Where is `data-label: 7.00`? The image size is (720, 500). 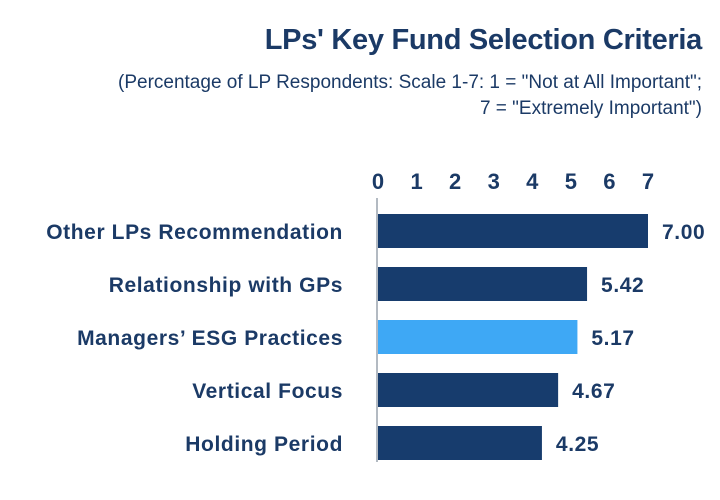 data-label: 7.00 is located at coordinates (683, 232).